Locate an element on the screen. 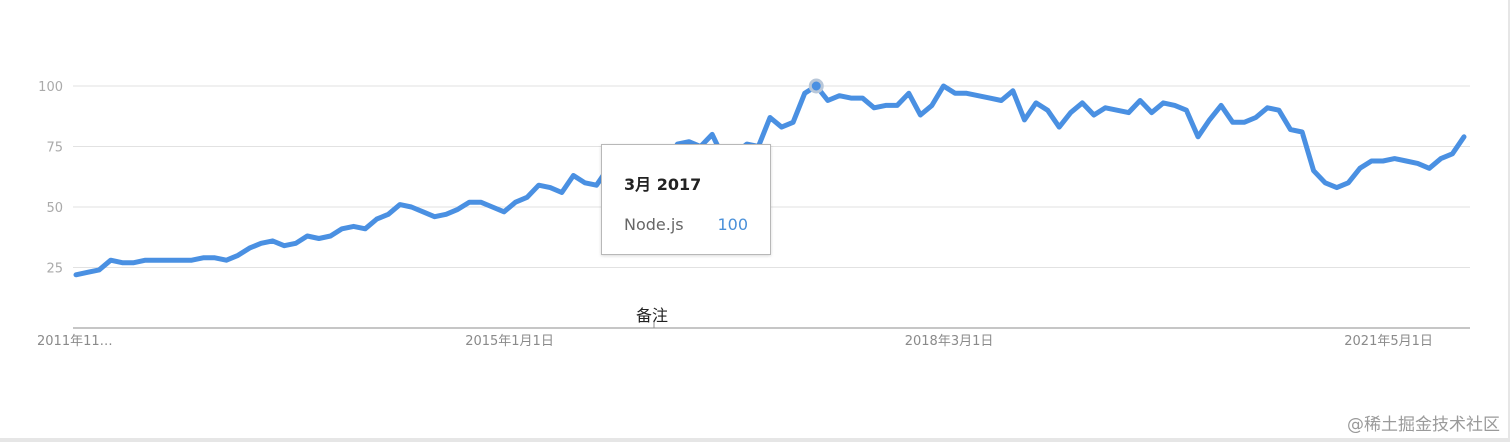 This screenshot has width=1512, height=446. tooltip-series-name: Node.js is located at coordinates (654, 224).